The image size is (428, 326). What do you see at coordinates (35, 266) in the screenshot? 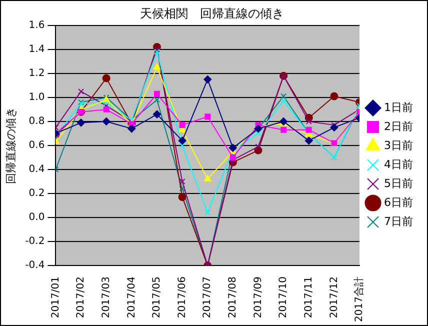
I see `y-tick-label: -0.4` at bounding box center [35, 266].